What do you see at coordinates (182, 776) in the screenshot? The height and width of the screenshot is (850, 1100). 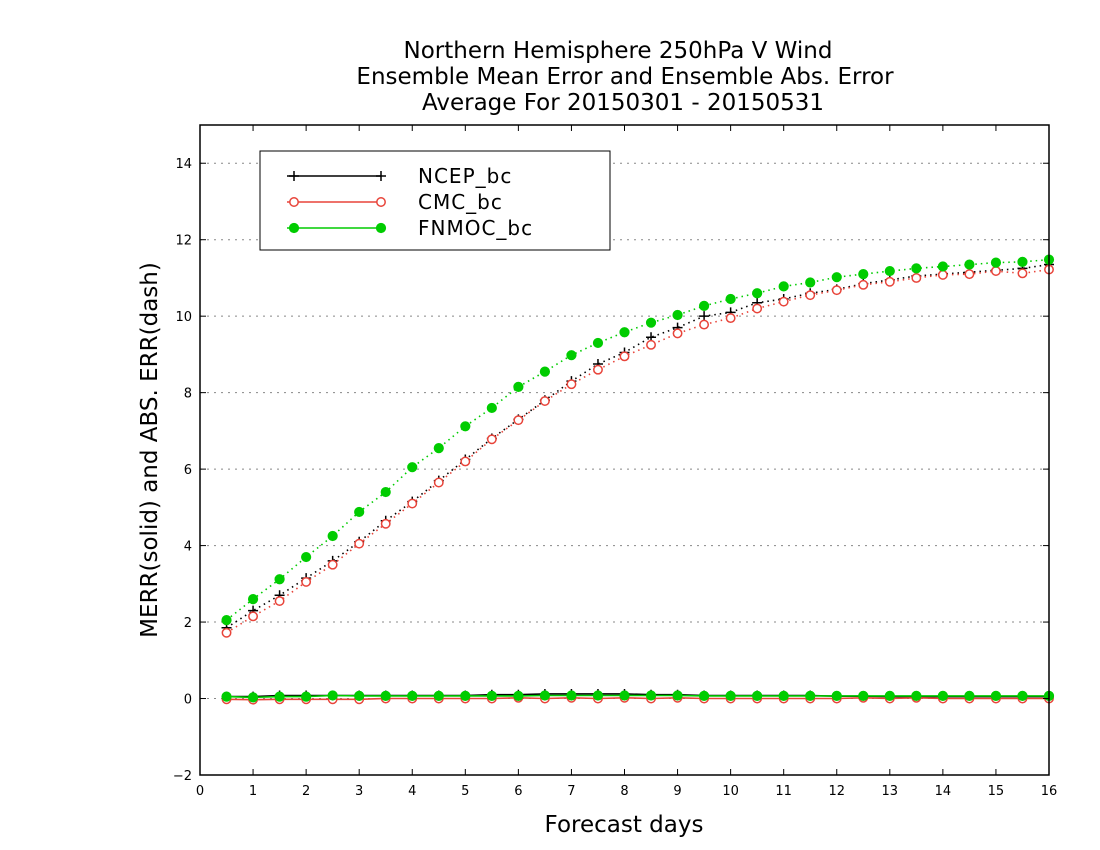 I see `y-tick-label: −2` at bounding box center [182, 776].